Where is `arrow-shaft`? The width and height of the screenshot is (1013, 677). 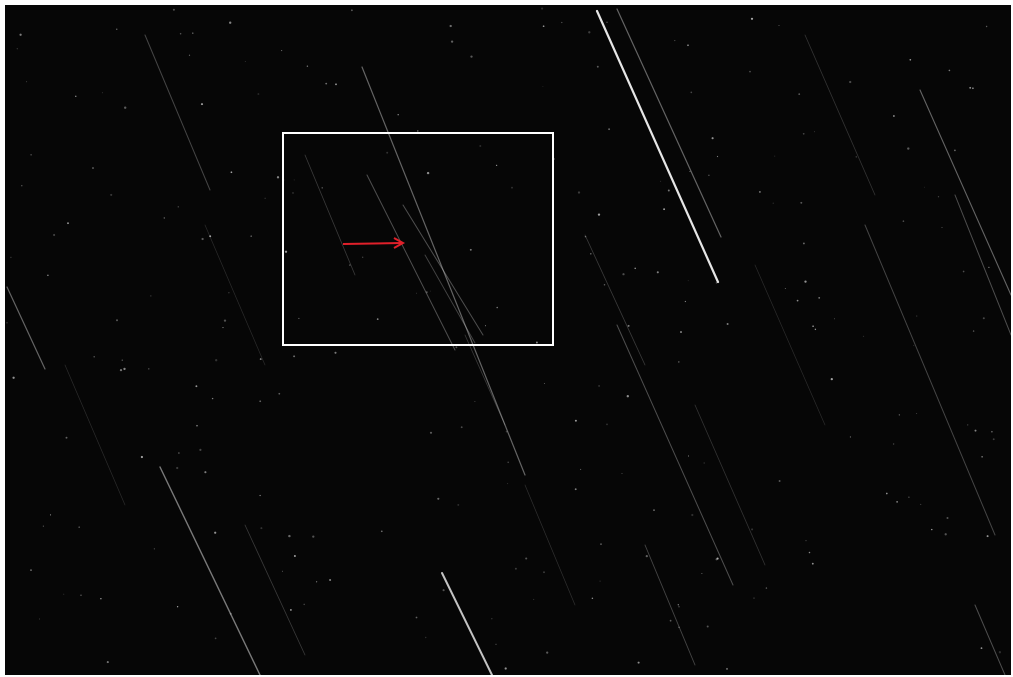
arrow-shaft is located at coordinates (372, 243).